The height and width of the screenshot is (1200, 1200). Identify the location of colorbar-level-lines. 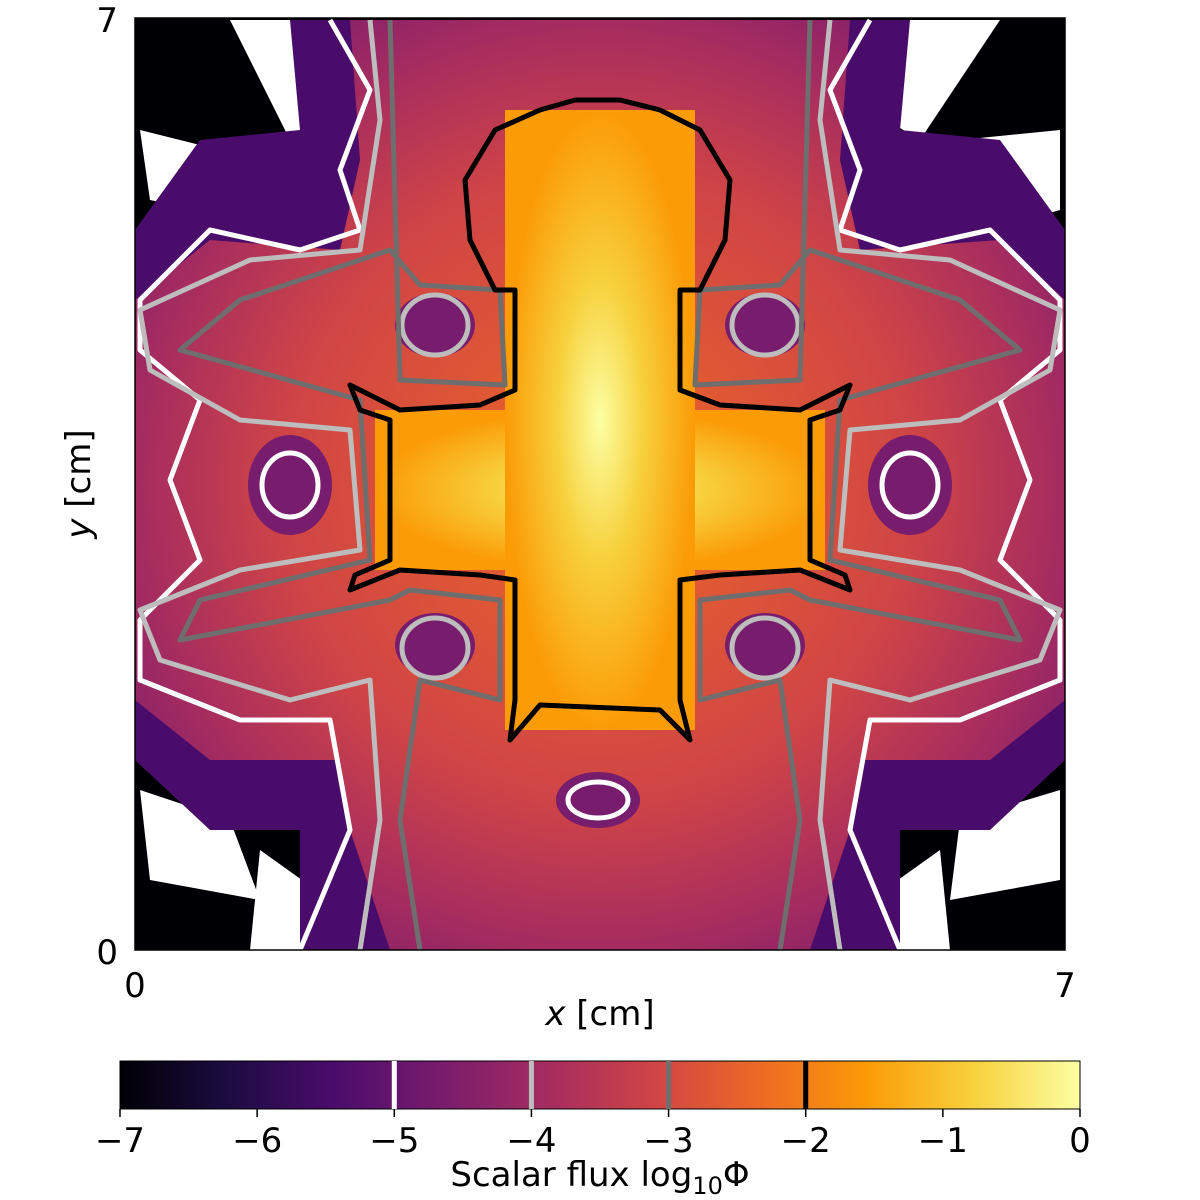
(600, 1085).